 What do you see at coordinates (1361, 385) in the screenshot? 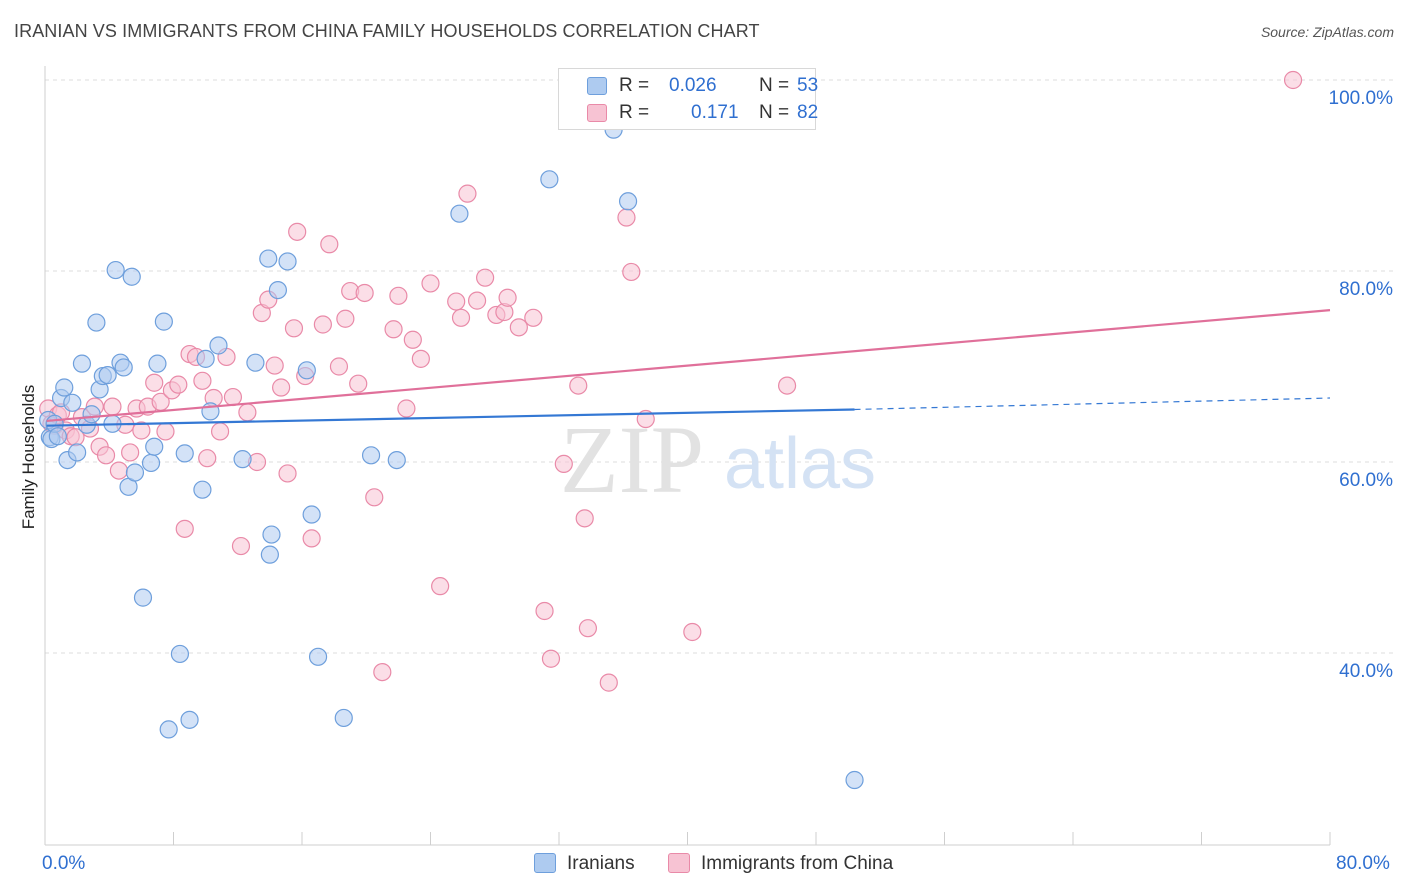
I see `y-tick-labels: 40.0% 60.0% 80.0% 100.0%` at bounding box center [1361, 385].